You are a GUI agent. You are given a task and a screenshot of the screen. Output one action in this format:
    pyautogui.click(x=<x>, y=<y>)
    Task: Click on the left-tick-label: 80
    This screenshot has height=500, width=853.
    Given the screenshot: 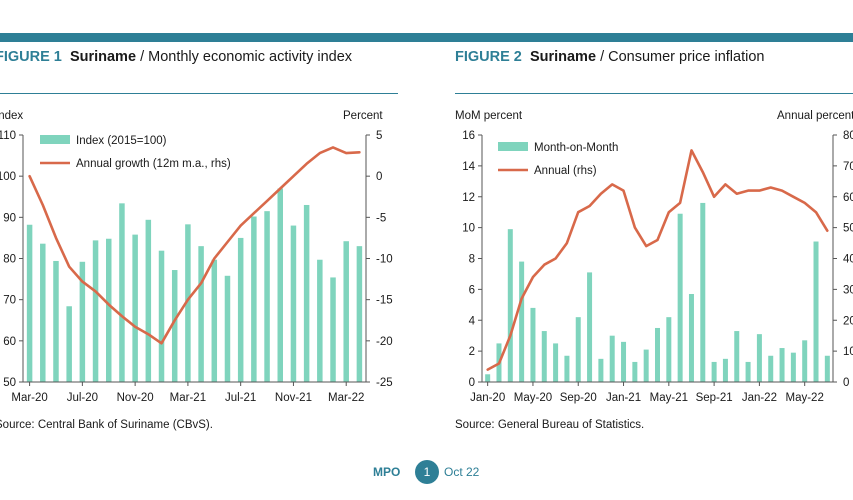 What is the action you would take?
    pyautogui.click(x=9, y=260)
    